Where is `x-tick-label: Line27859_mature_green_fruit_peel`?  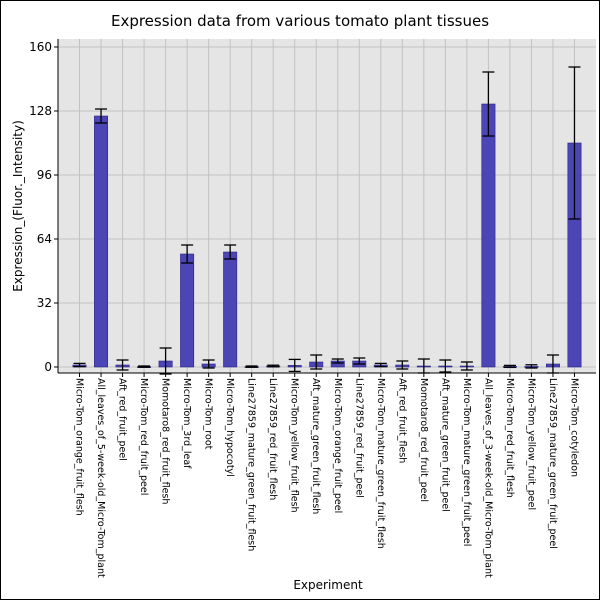 x-tick-label: Line27859_mature_green_fruit_peel is located at coordinates (552, 463).